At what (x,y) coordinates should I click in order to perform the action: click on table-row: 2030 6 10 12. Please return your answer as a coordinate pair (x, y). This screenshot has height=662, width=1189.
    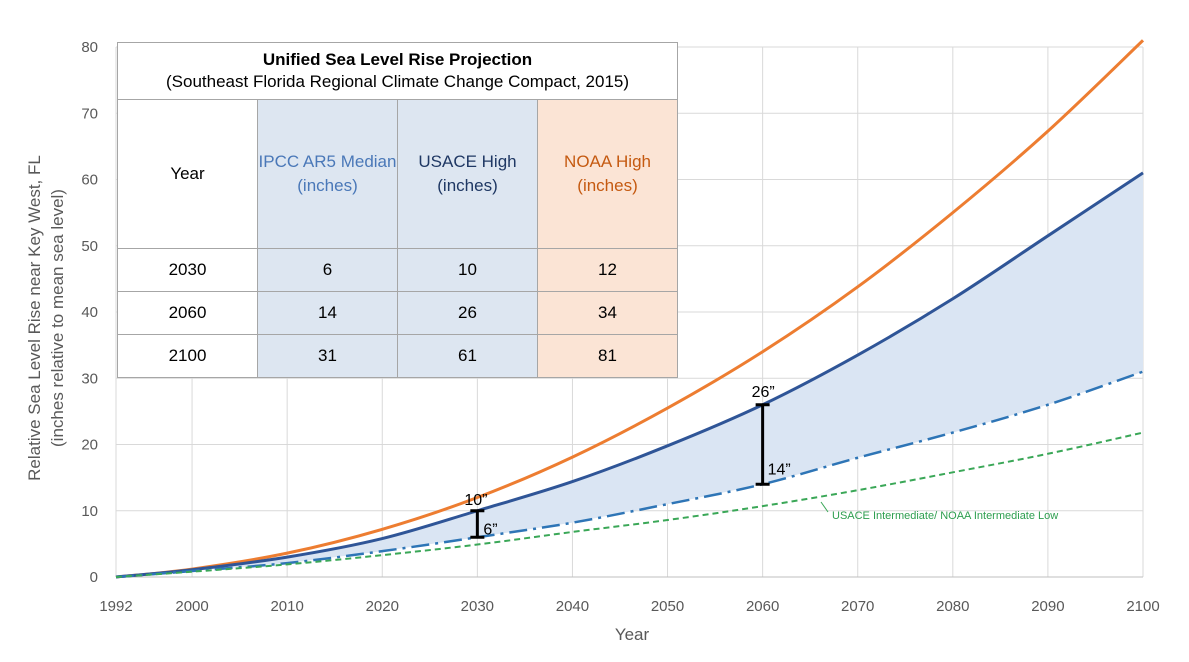
    Looking at the image, I should click on (398, 270).